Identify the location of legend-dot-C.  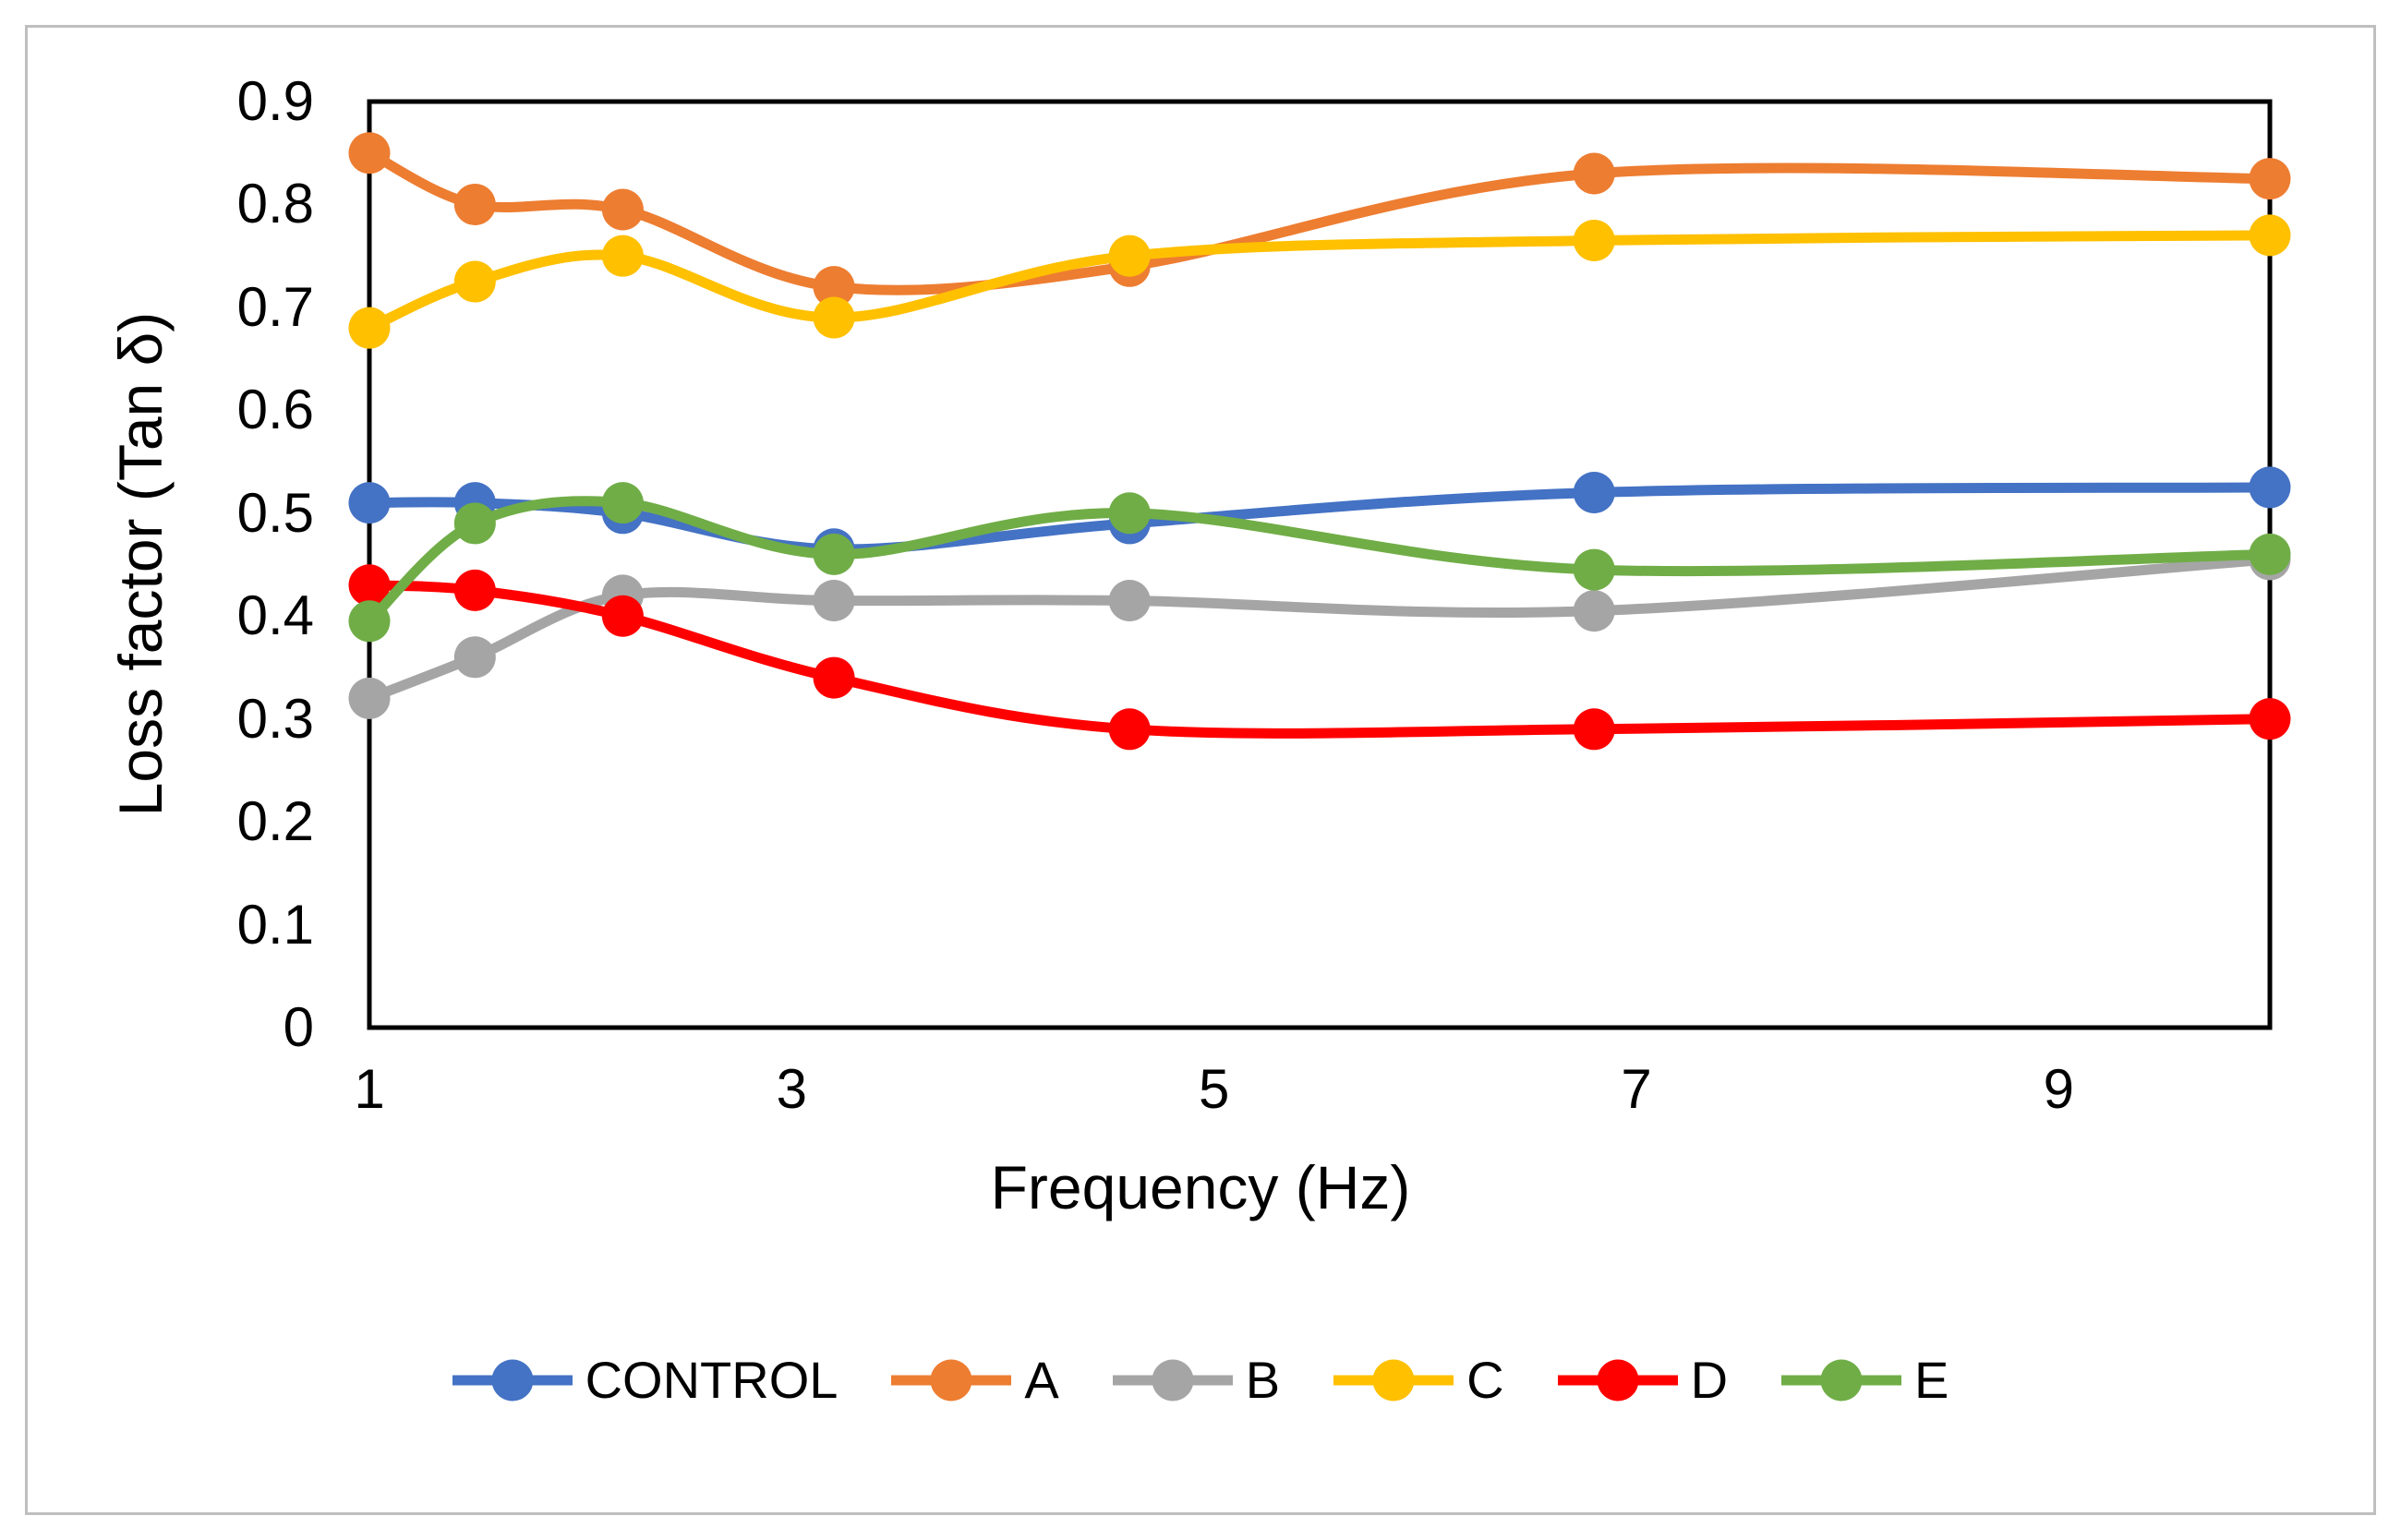
(1393, 1381).